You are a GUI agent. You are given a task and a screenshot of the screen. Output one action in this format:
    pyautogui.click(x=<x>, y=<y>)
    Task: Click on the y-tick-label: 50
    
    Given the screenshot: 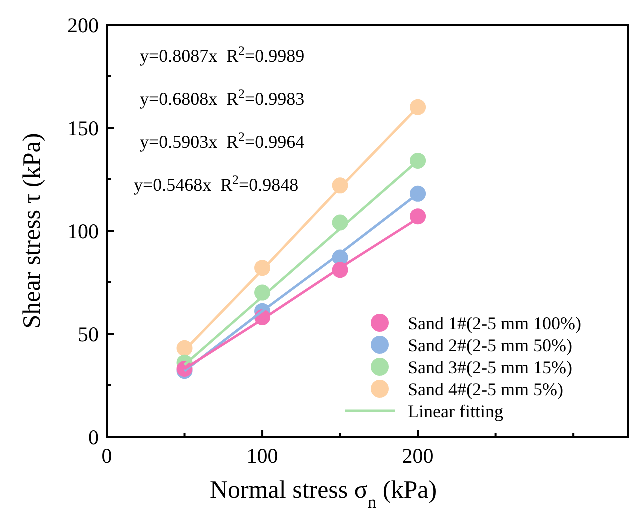 What is the action you would take?
    pyautogui.click(x=88, y=334)
    